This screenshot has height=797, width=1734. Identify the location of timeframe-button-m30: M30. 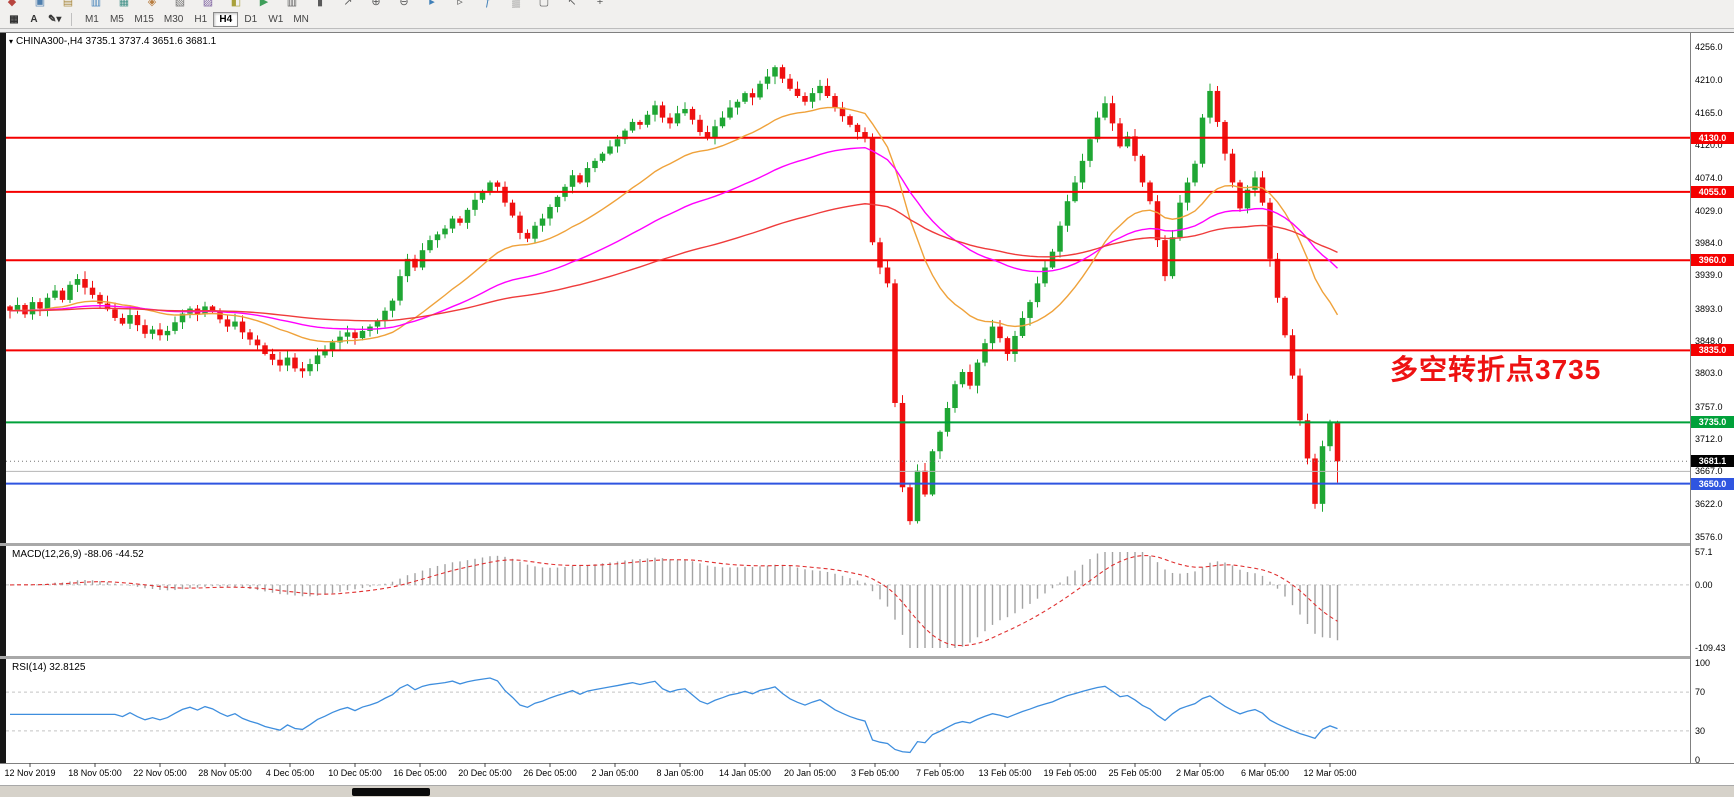
(173, 19).